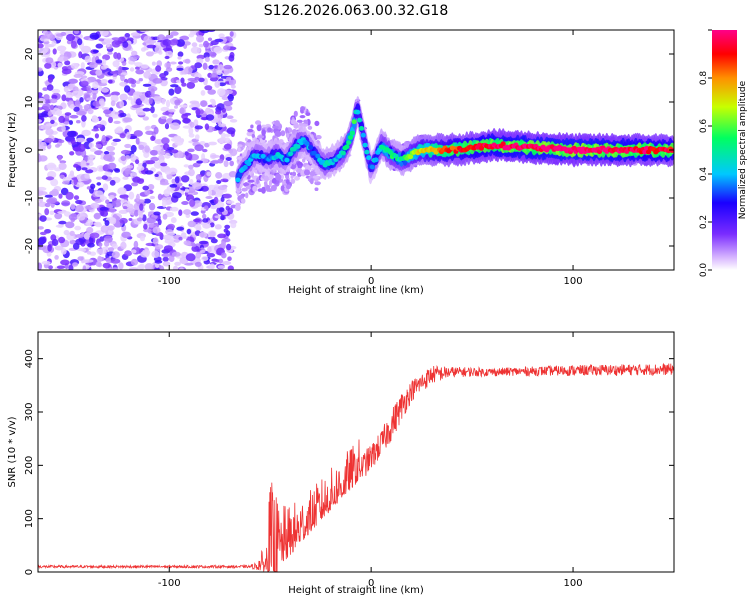  I want to click on colorbar-tick-label: 0.4, so click(704, 174).